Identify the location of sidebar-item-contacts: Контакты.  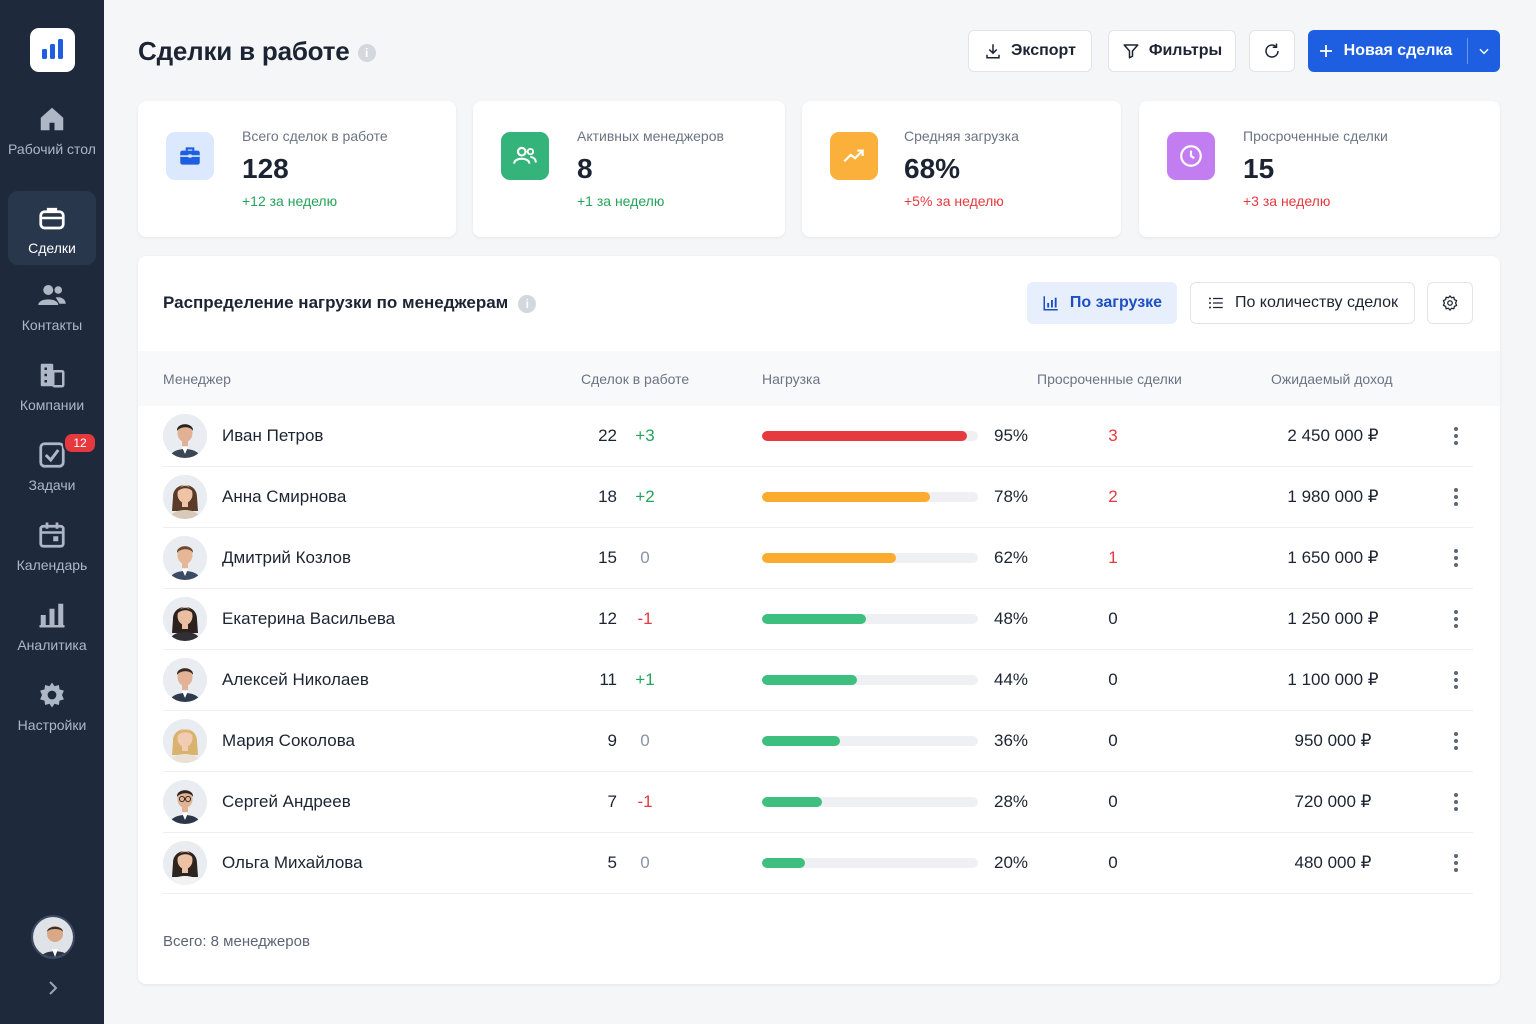
(52, 307).